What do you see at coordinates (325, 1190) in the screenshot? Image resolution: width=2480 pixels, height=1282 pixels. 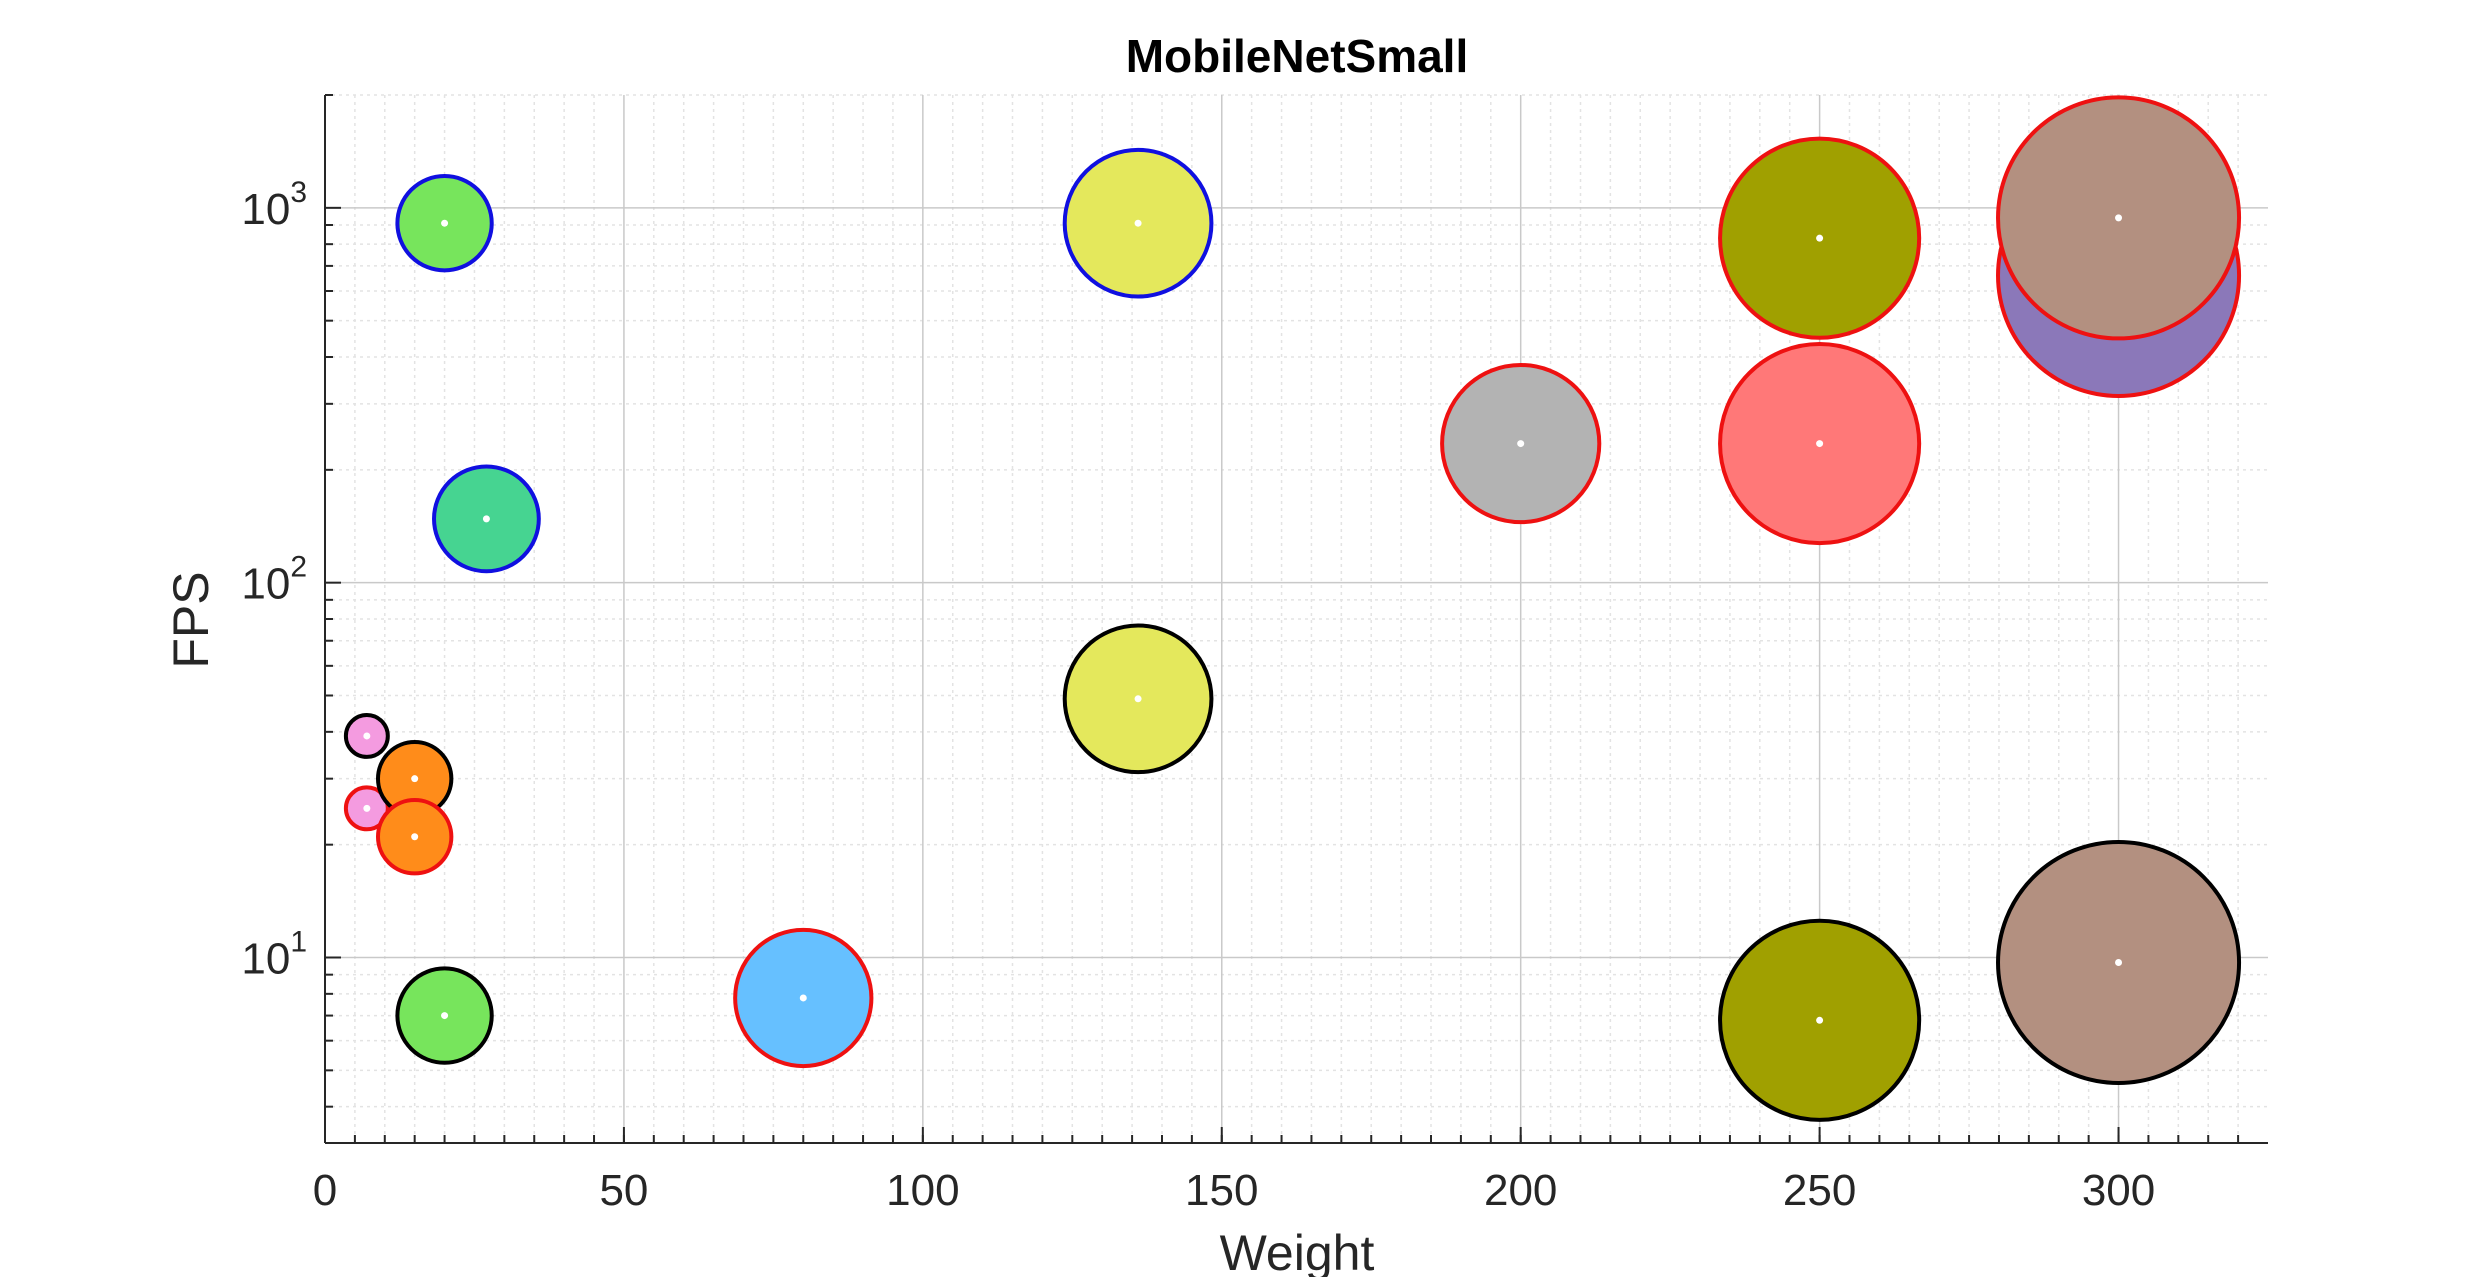 I see `x-tick-label: 0` at bounding box center [325, 1190].